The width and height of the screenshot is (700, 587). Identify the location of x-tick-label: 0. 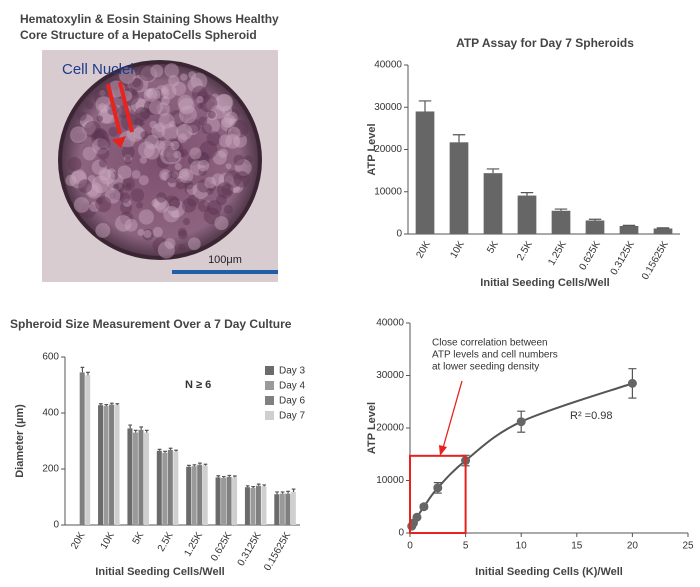
(410, 546).